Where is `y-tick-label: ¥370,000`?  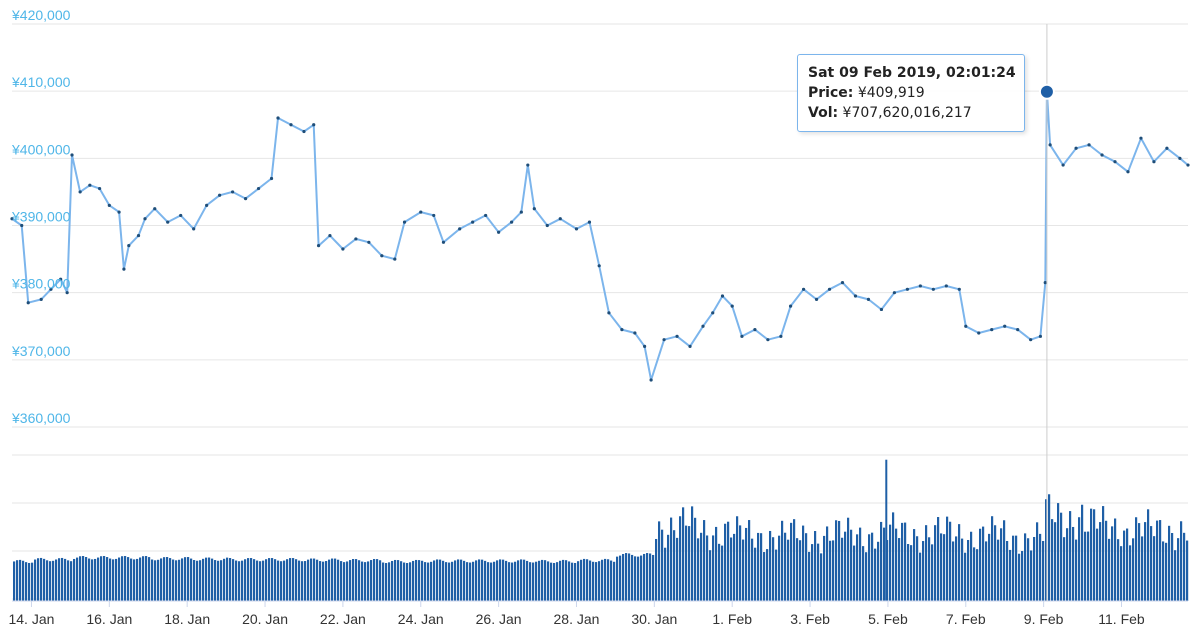
y-tick-label: ¥370,000 is located at coordinates (41, 351).